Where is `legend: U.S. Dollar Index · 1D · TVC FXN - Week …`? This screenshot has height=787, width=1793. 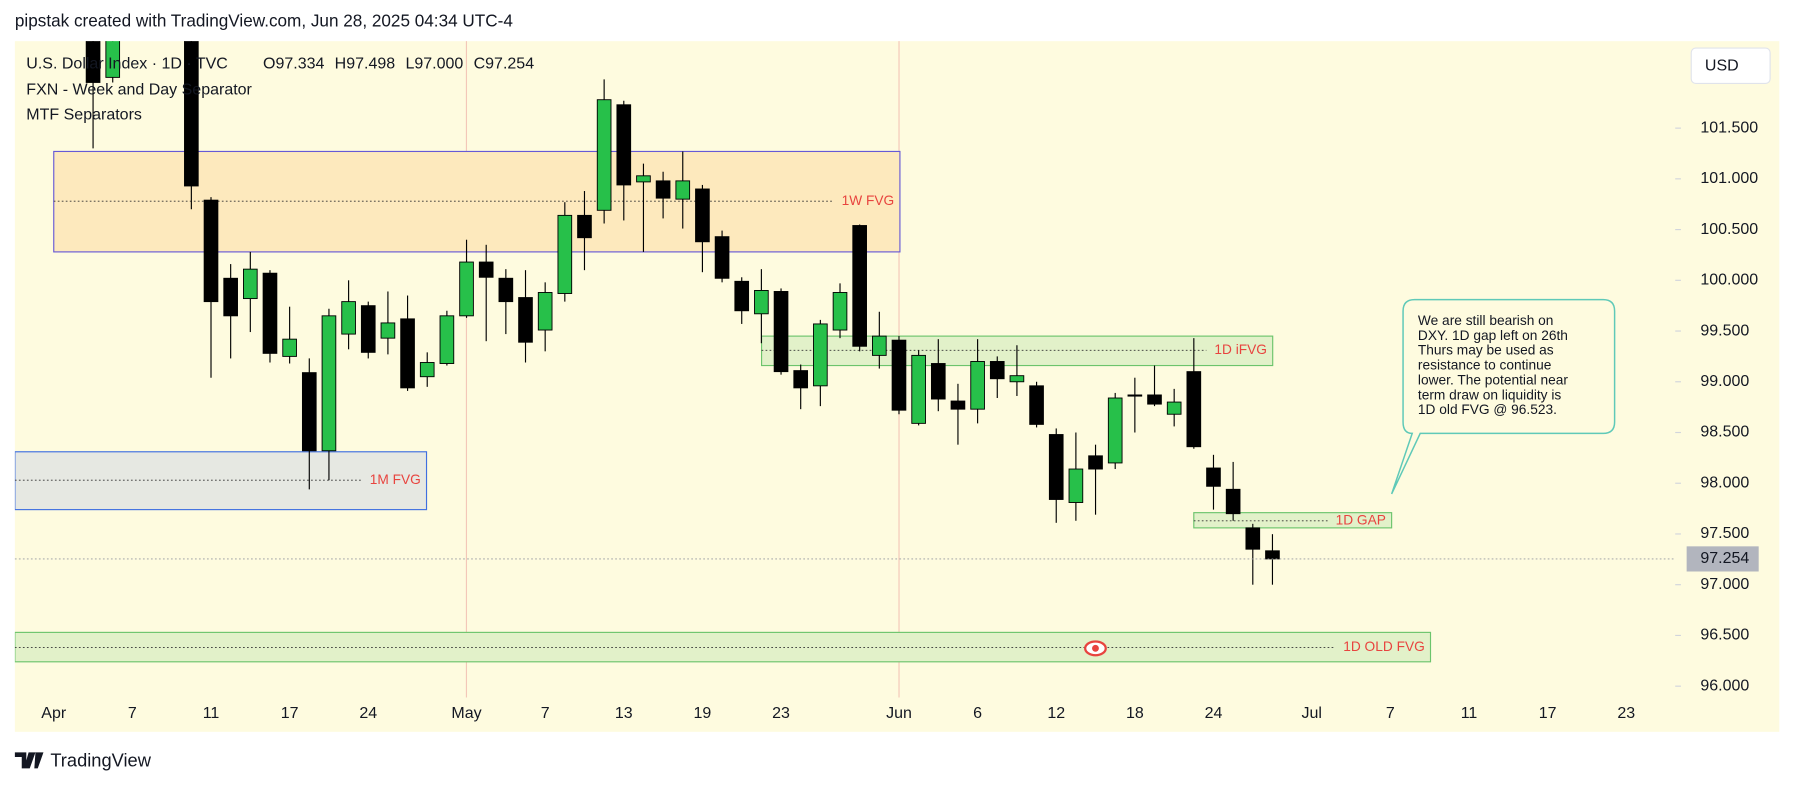
legend: U.S. Dollar Index · 1D · TVC FXN - Week … is located at coordinates (280, 89).